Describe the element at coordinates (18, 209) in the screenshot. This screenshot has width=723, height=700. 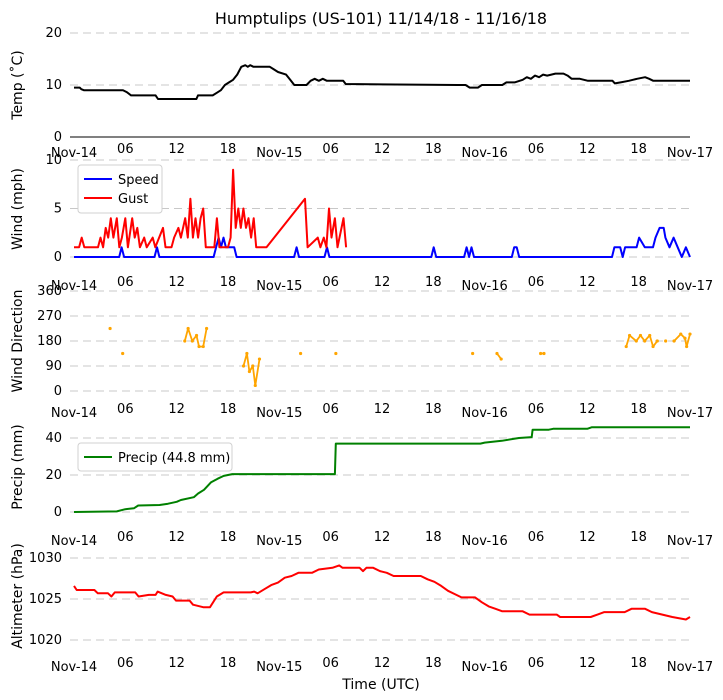
I see `y-axis-label: Wind (mph)` at that location.